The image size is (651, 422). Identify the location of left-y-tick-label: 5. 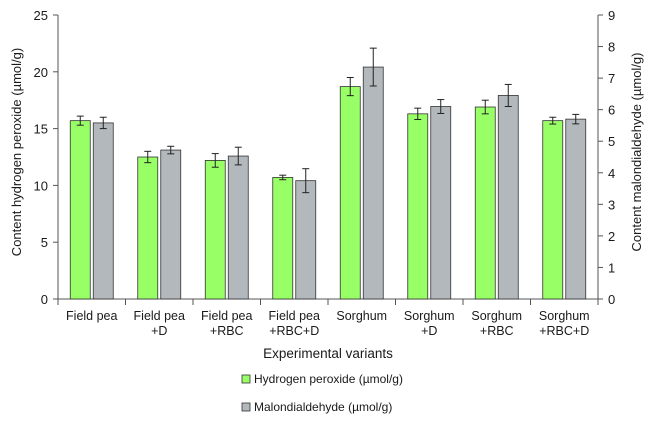
(44, 242).